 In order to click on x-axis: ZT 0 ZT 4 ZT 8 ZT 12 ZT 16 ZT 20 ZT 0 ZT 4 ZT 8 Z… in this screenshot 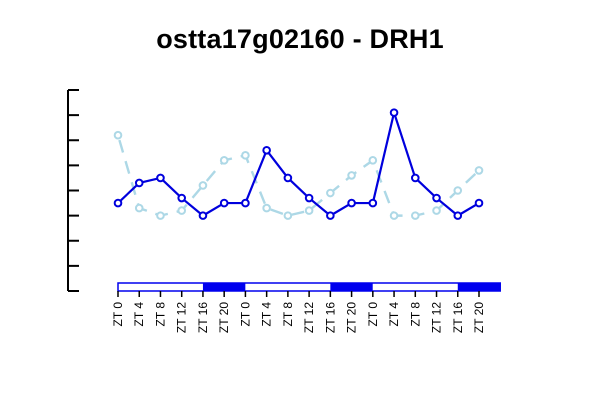, I will do `click(298, 312)`.